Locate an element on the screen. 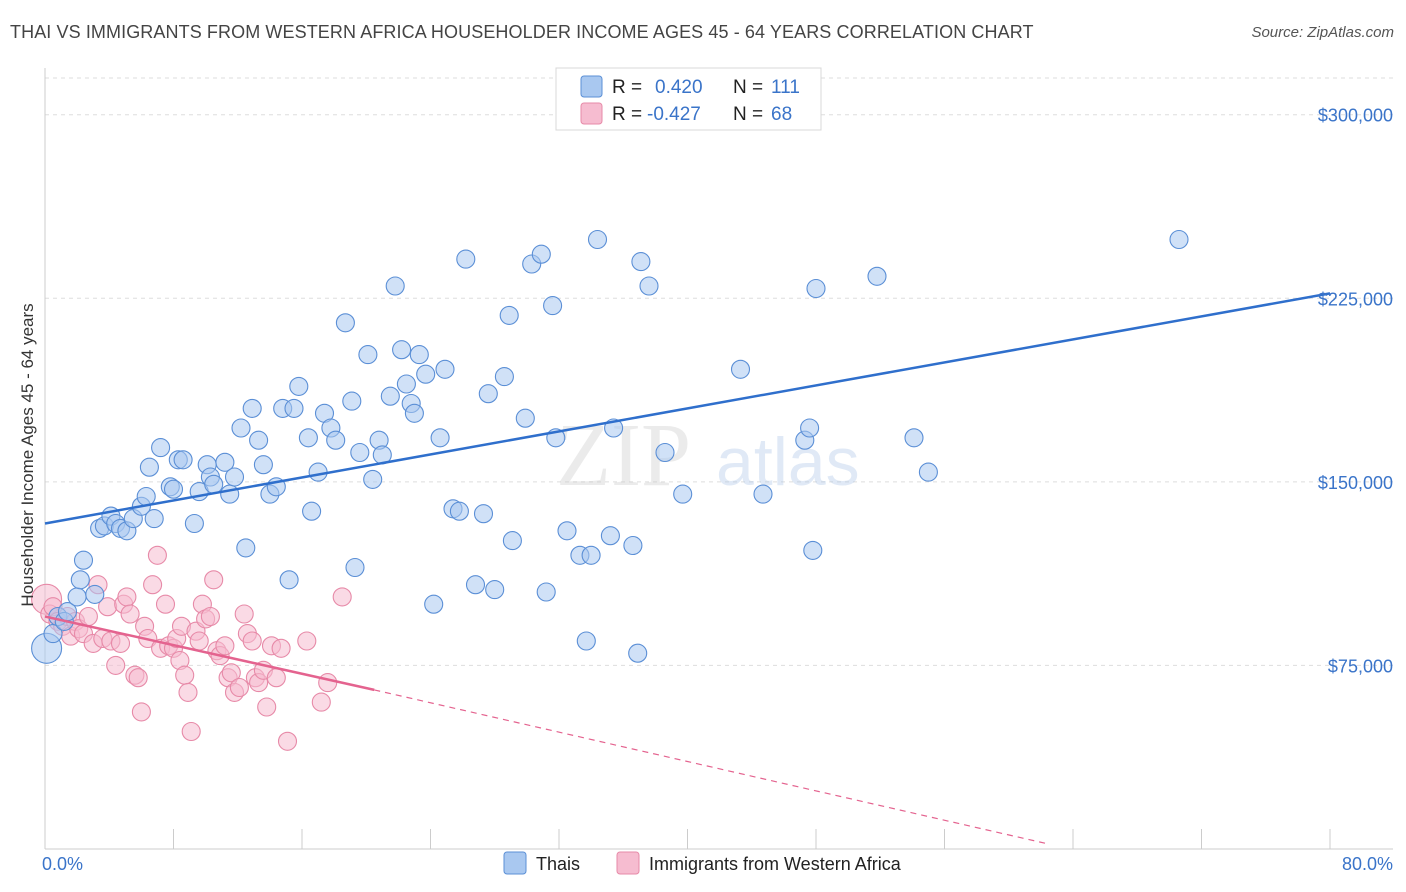 The image size is (1406, 892). y-tick-label-3: $300,000 is located at coordinates (1355, 116).